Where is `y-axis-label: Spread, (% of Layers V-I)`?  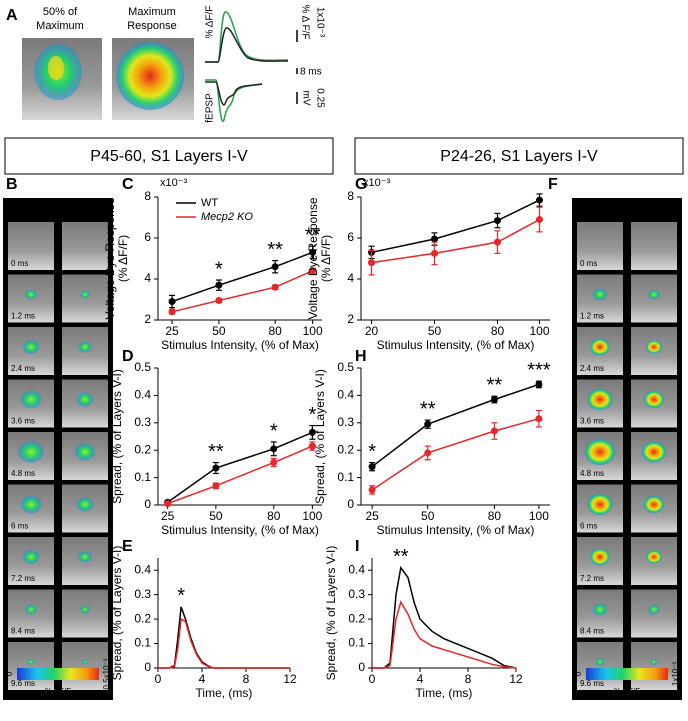
y-axis-label: Spread, (% of Layers V-I) is located at coordinates (331, 613).